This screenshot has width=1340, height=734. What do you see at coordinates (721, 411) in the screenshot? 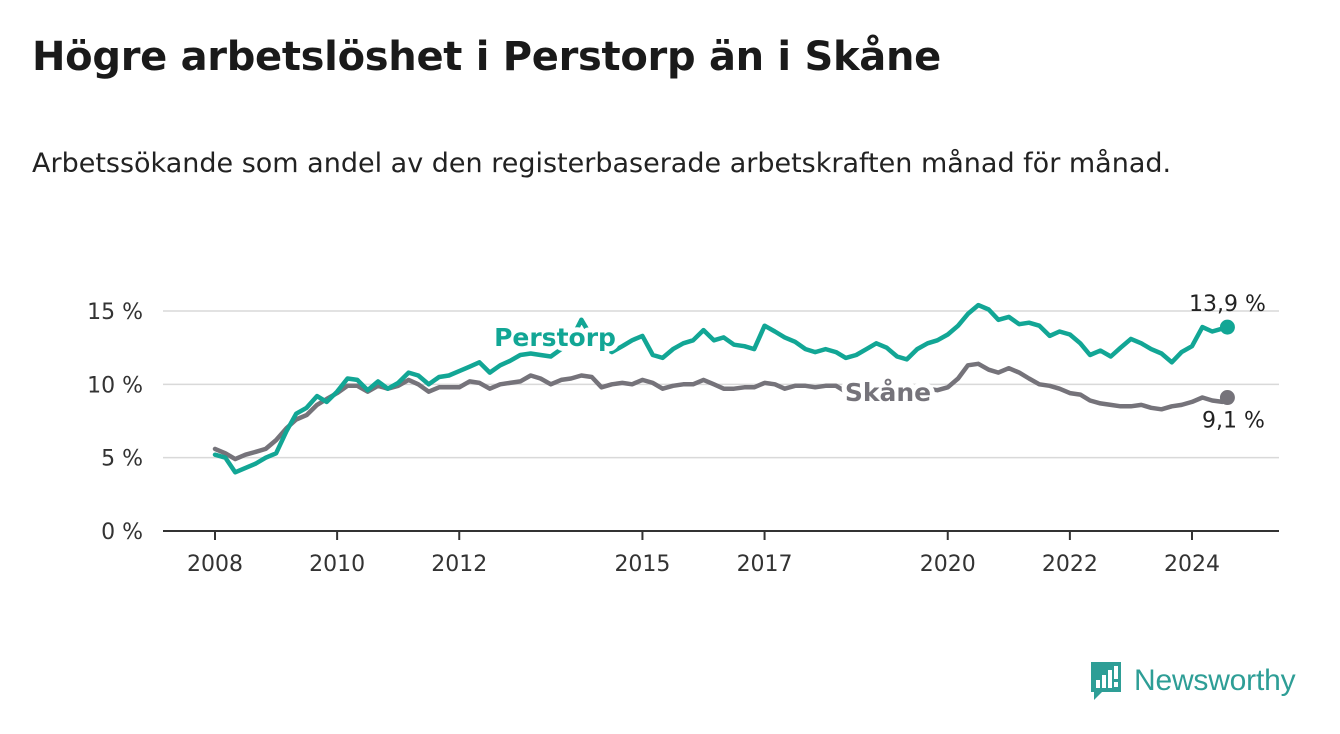
I see `series-line-skane` at bounding box center [721, 411].